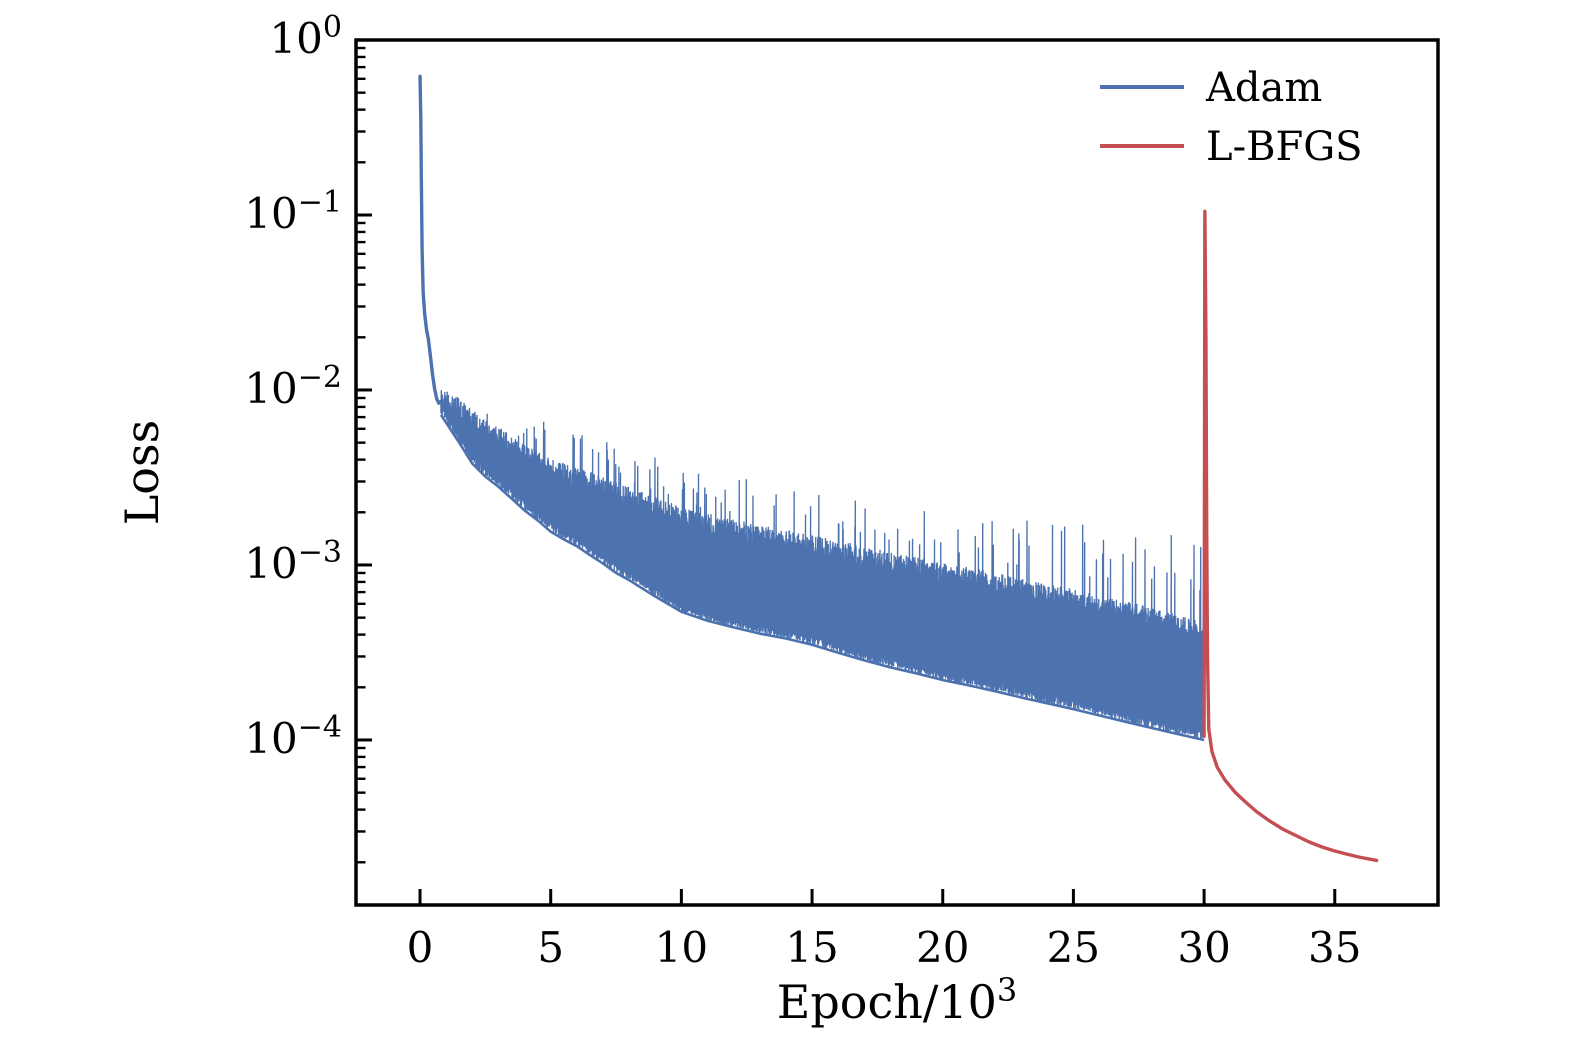 Image resolution: width=1575 pixels, height=1053 pixels. I want to click on y-axis-tick-labels: 10⁰ 10⁻¹ 10⁻² 10⁻³ 10⁻⁴, so click(293, 386).